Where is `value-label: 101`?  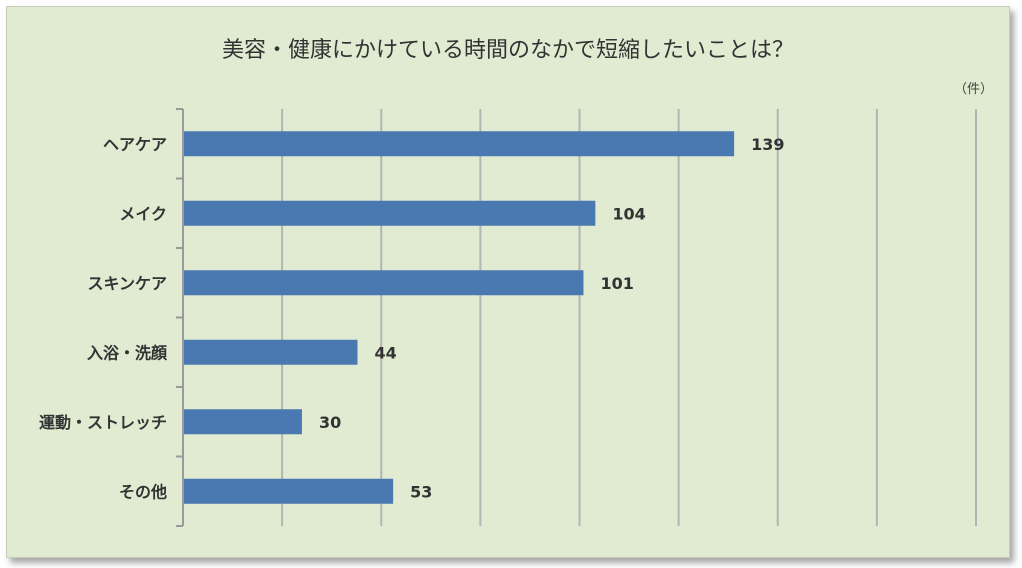 value-label: 101 is located at coordinates (616, 283).